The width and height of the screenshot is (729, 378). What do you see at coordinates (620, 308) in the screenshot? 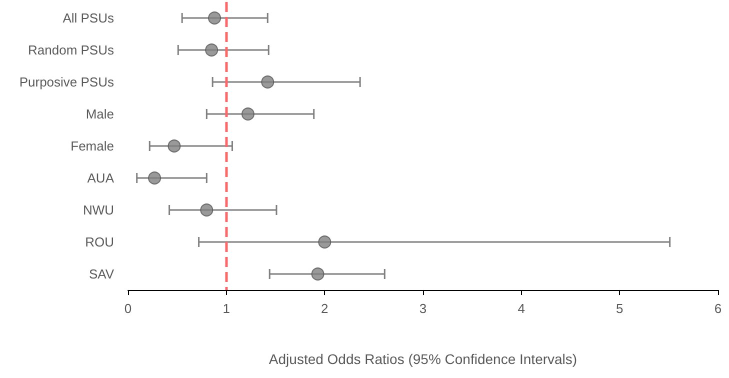
I see `x-tick-label: 5` at bounding box center [620, 308].